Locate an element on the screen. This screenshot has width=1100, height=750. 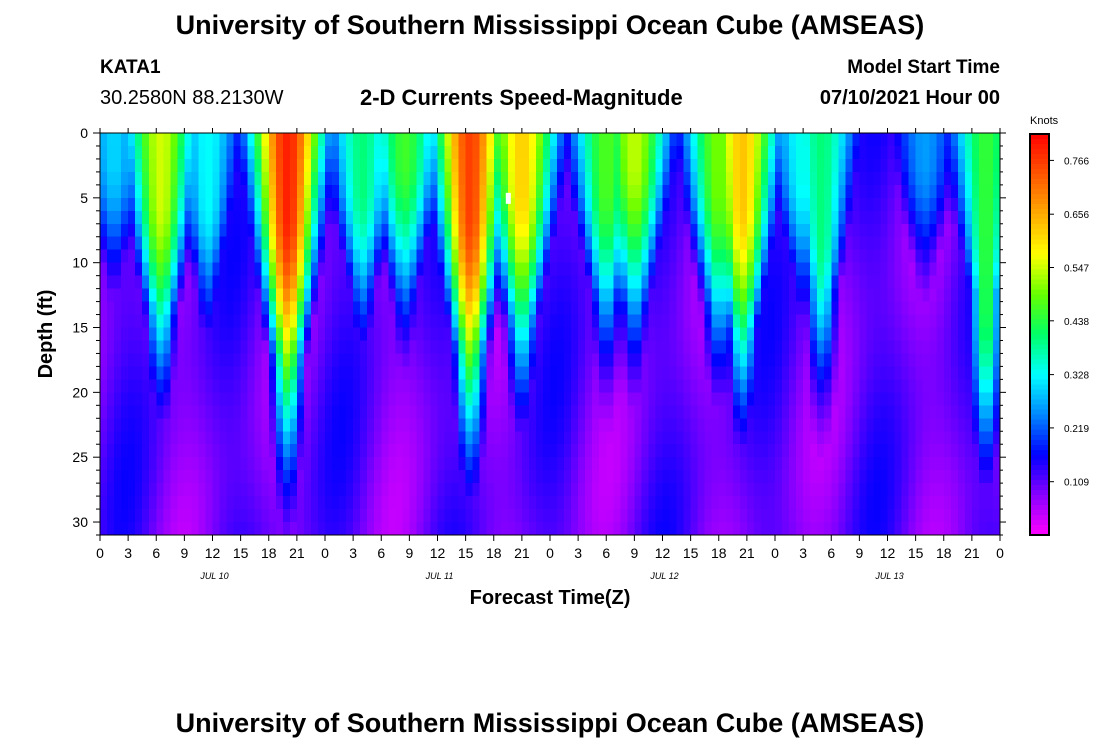
x-tick-label: 12 is located at coordinates (213, 553).